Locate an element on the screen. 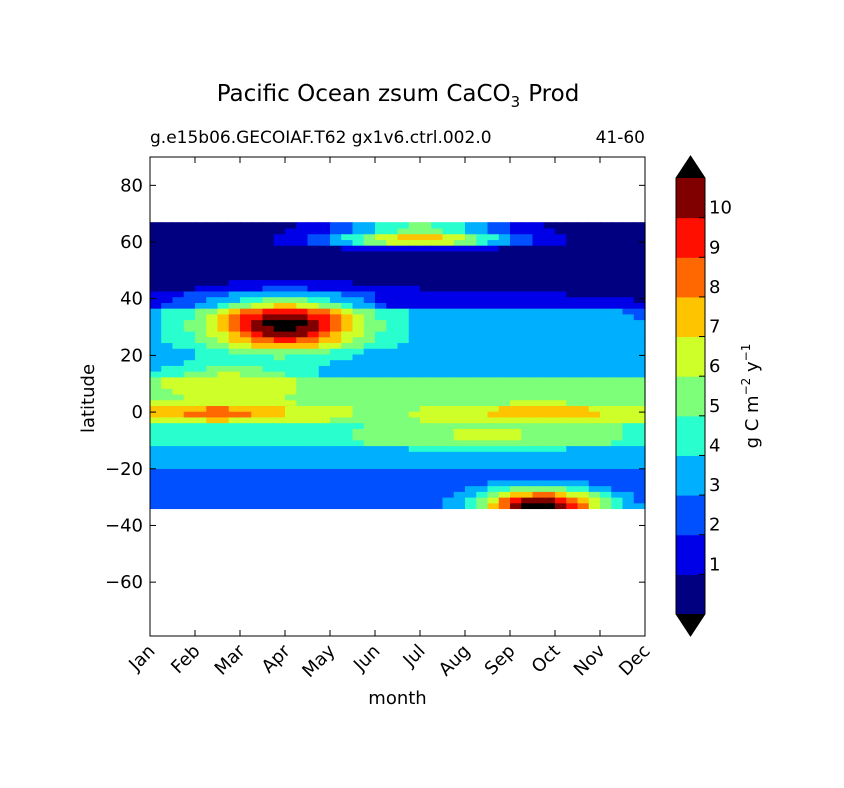 The image size is (844, 788). colorbar-segment is located at coordinates (690, 277).